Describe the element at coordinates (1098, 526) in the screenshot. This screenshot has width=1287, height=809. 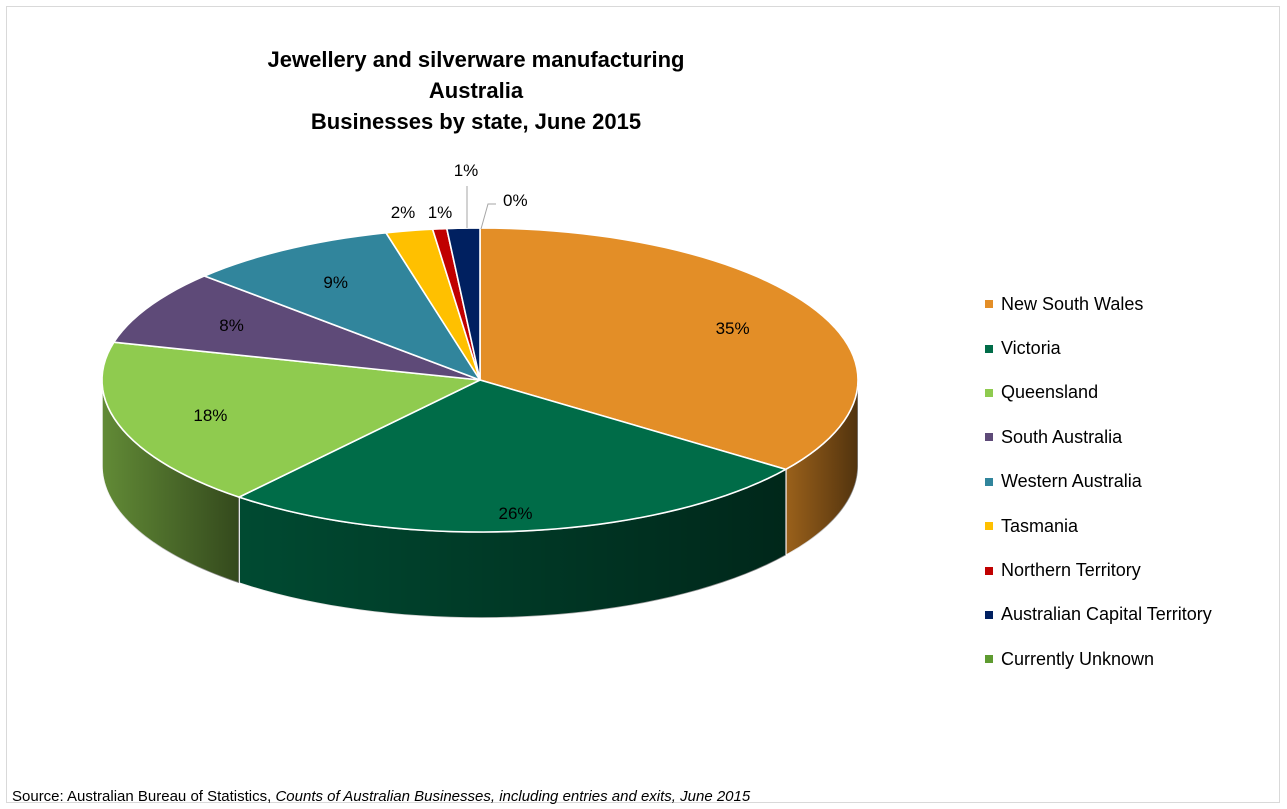
I see `legend-item-tasmania: Tasmania` at that location.